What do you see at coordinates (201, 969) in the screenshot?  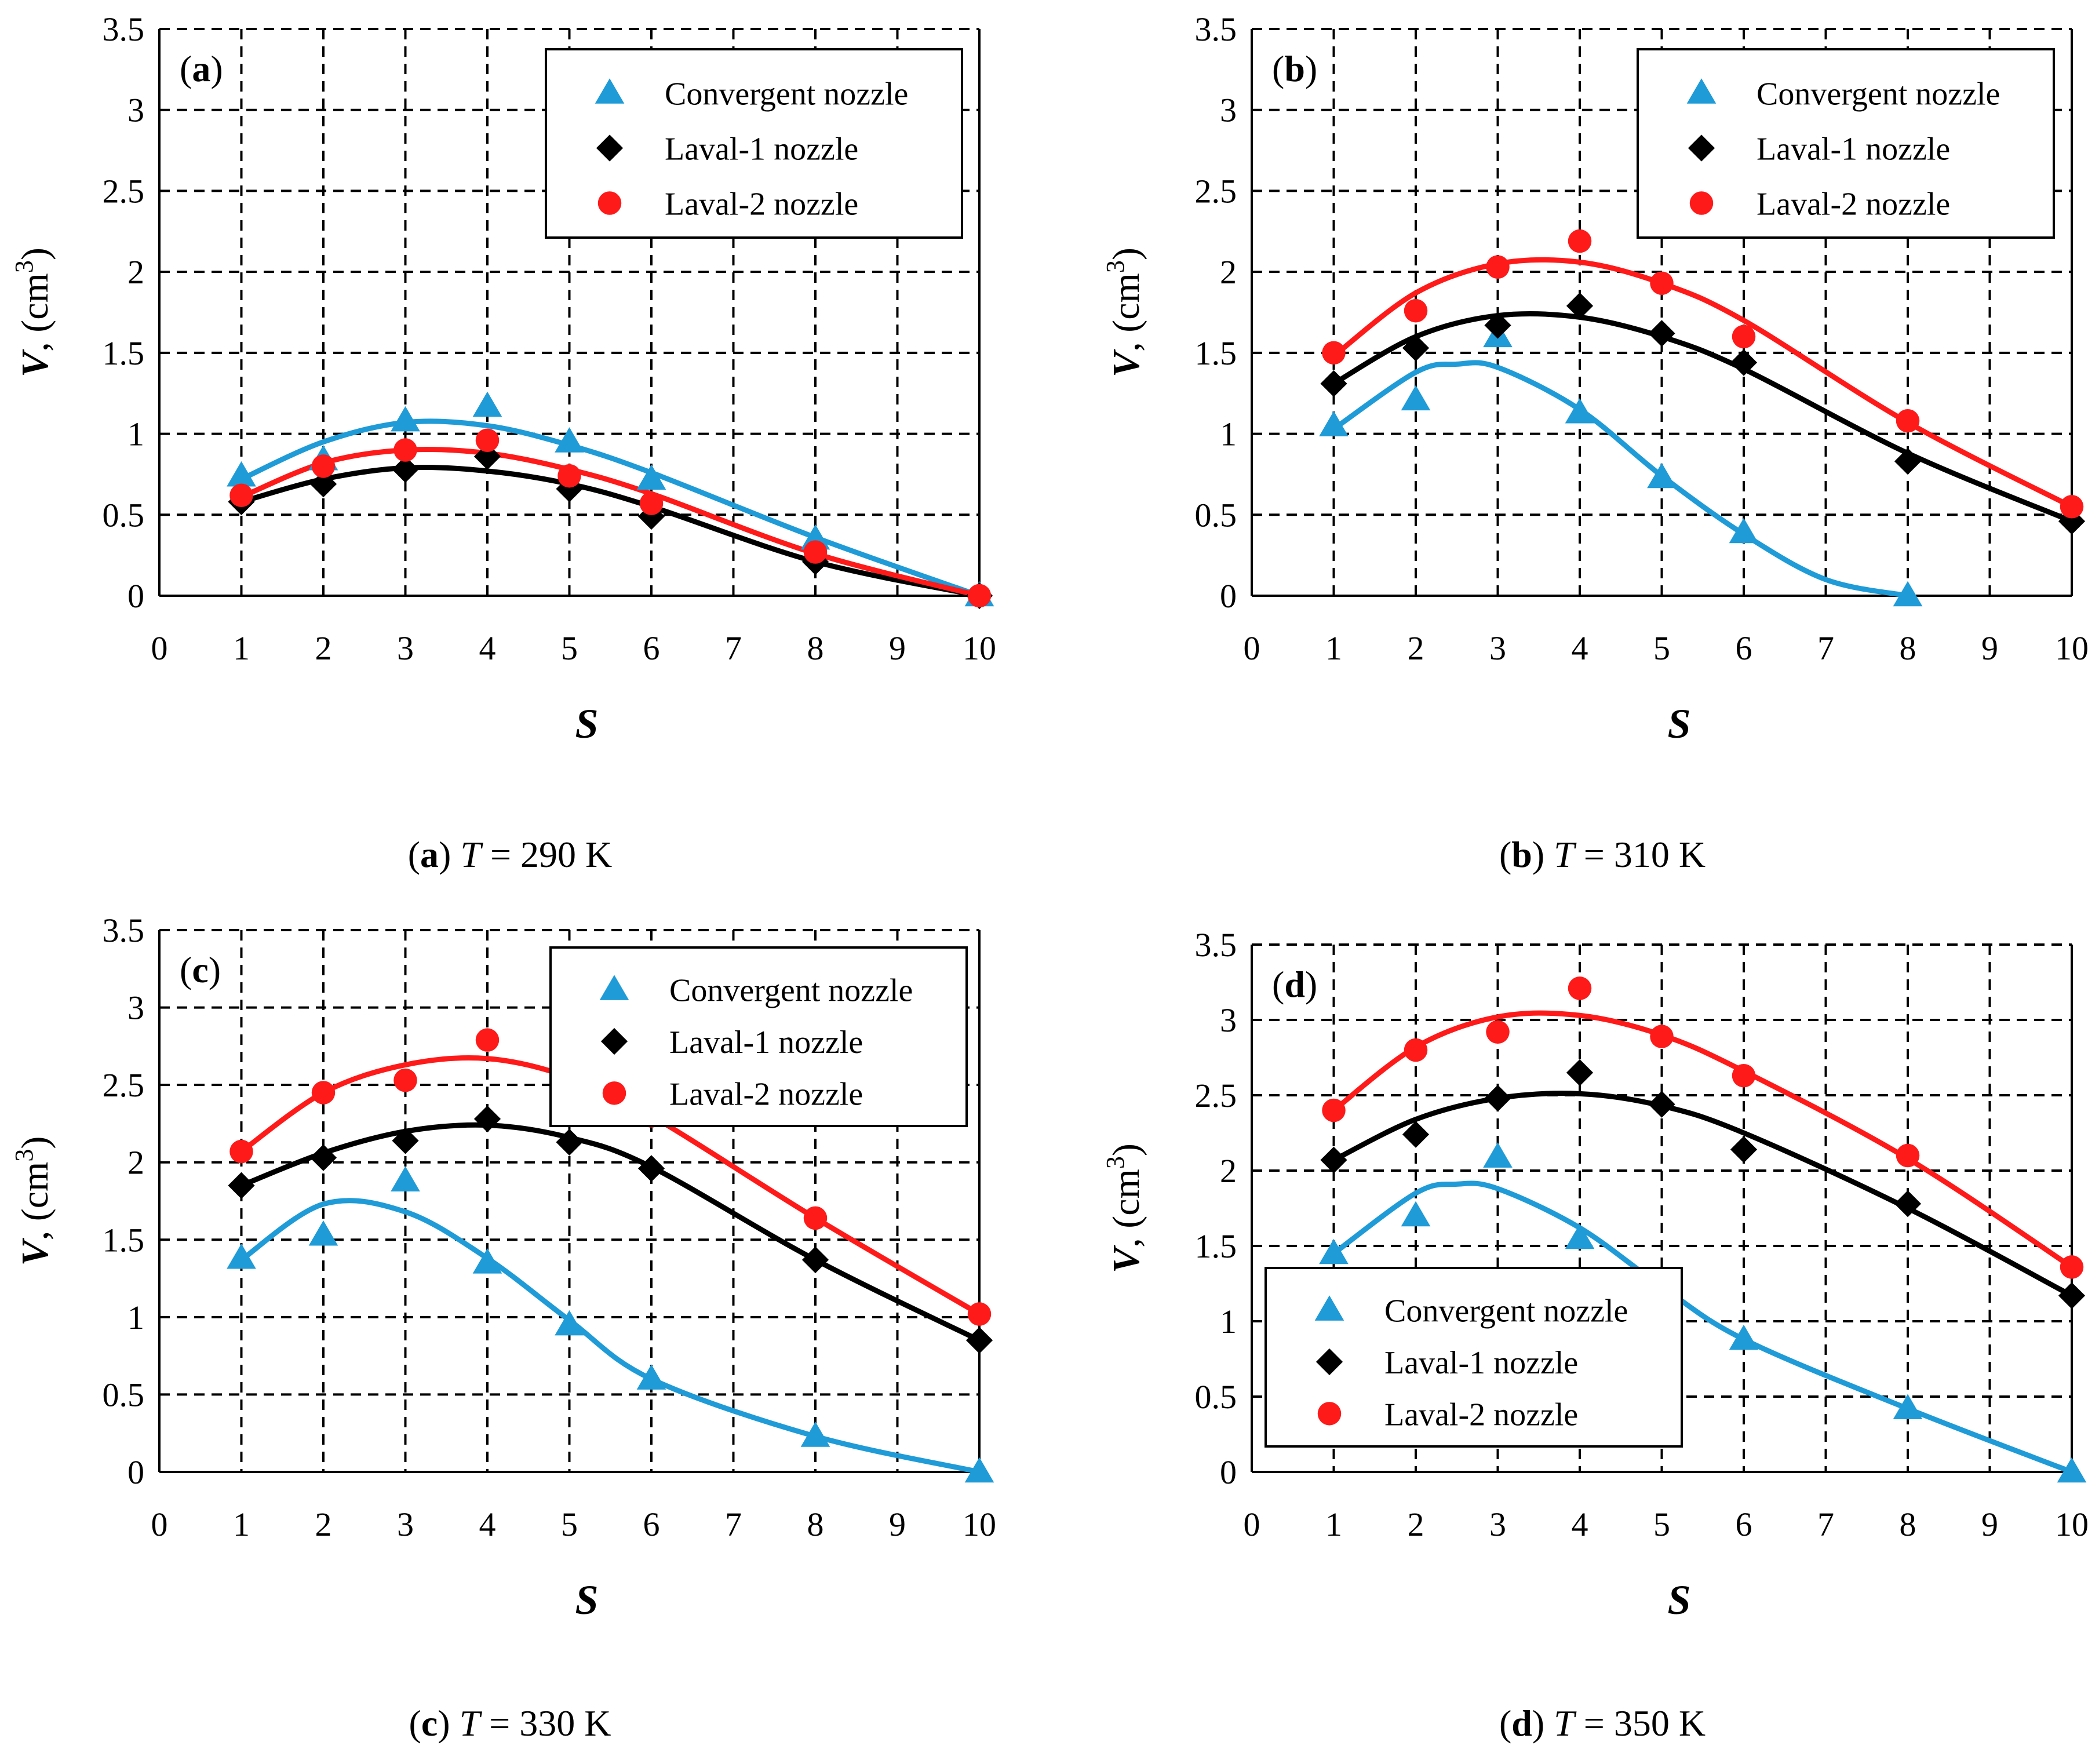 I see `panel-label: (c)` at bounding box center [201, 969].